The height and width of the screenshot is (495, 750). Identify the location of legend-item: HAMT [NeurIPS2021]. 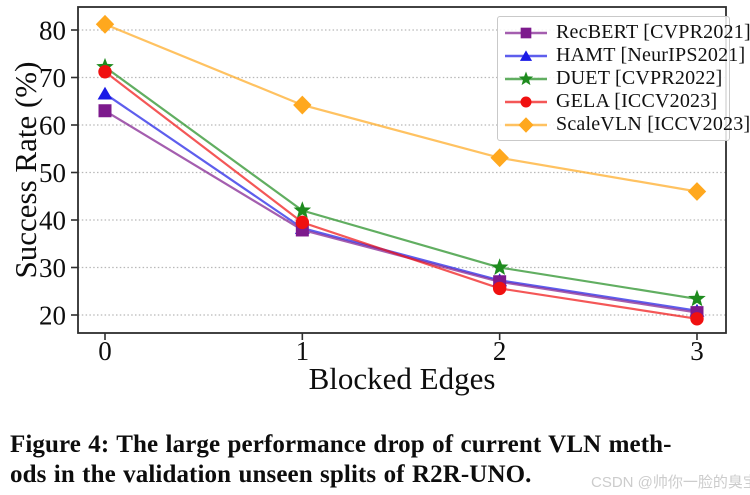
(624, 55).